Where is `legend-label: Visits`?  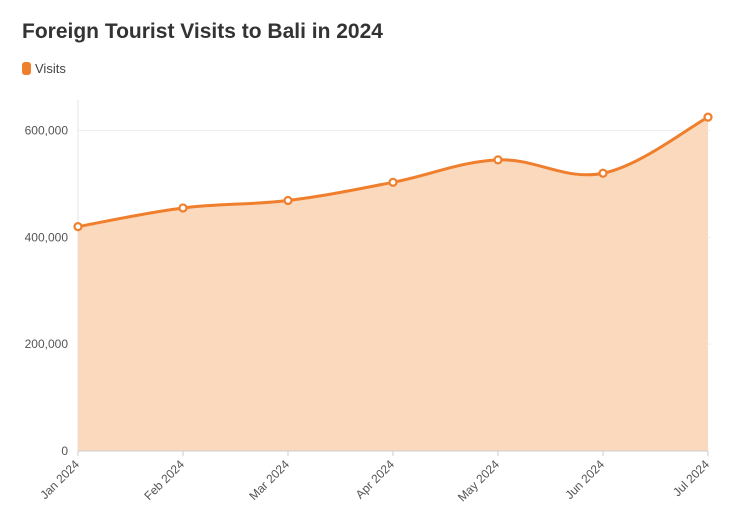
legend-label: Visits is located at coordinates (50, 68).